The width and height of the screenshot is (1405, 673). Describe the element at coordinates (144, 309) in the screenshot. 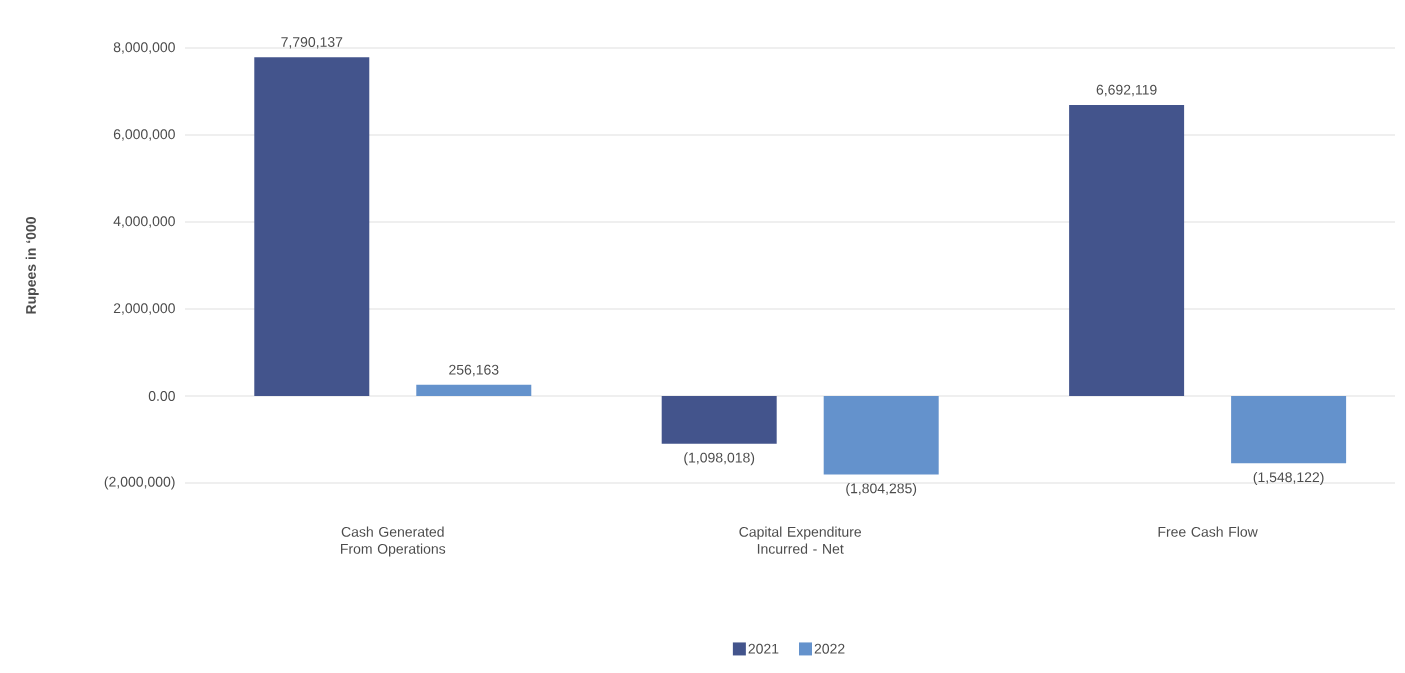

I see `y-tick-label: 2,000,000` at that location.